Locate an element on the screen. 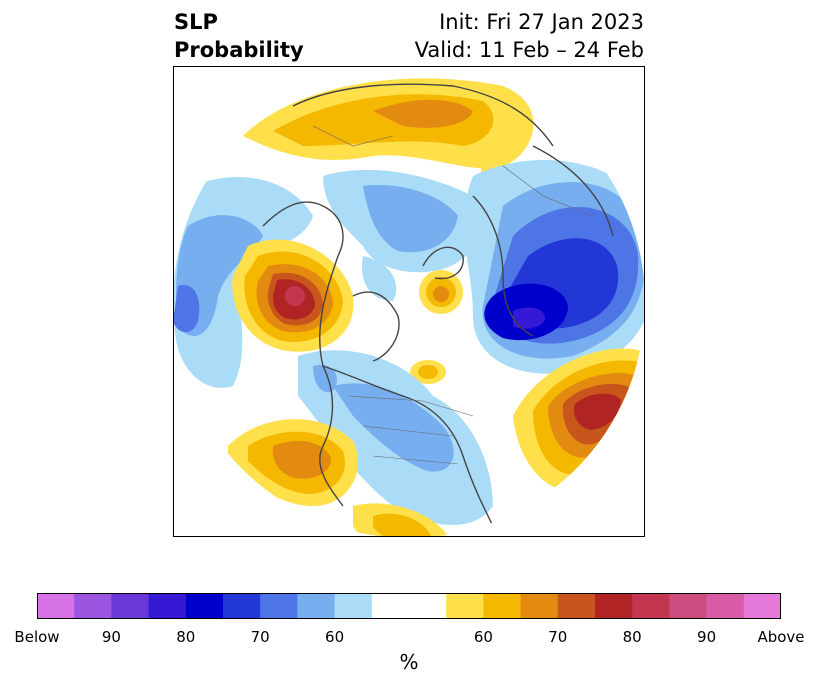 This screenshot has width=819, height=686. greenland-positive-anomaly is located at coordinates (436, 327).